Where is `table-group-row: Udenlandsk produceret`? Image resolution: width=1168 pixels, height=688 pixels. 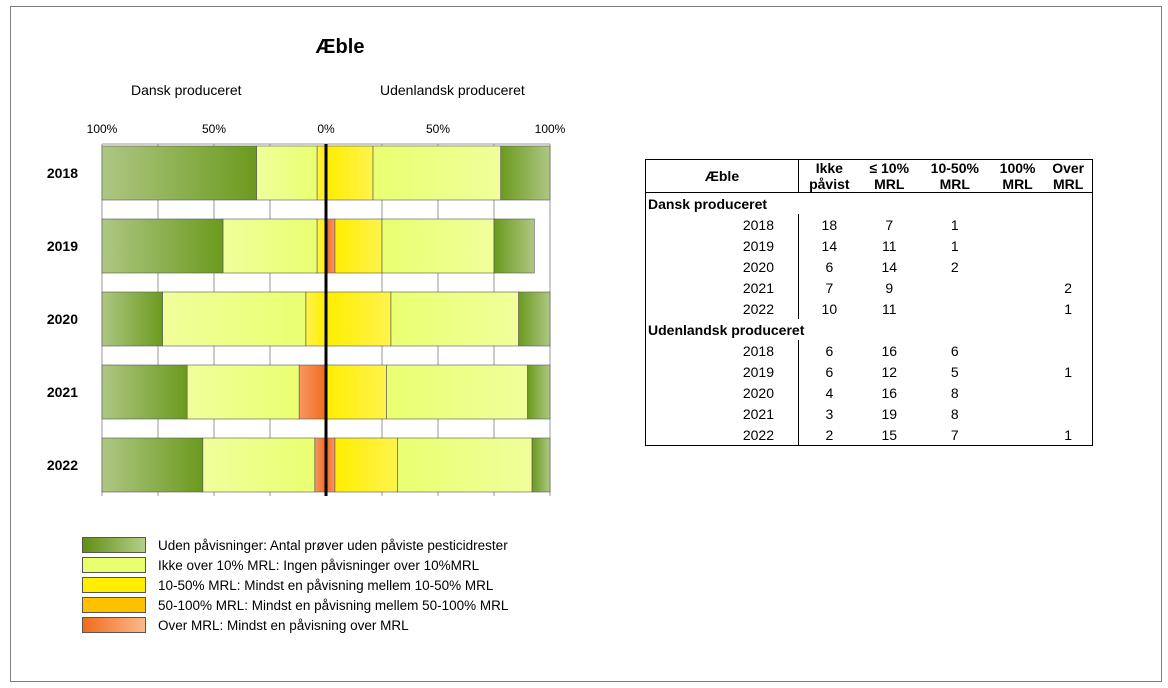
table-group-row: Udenlandsk produceret is located at coordinates (869, 329).